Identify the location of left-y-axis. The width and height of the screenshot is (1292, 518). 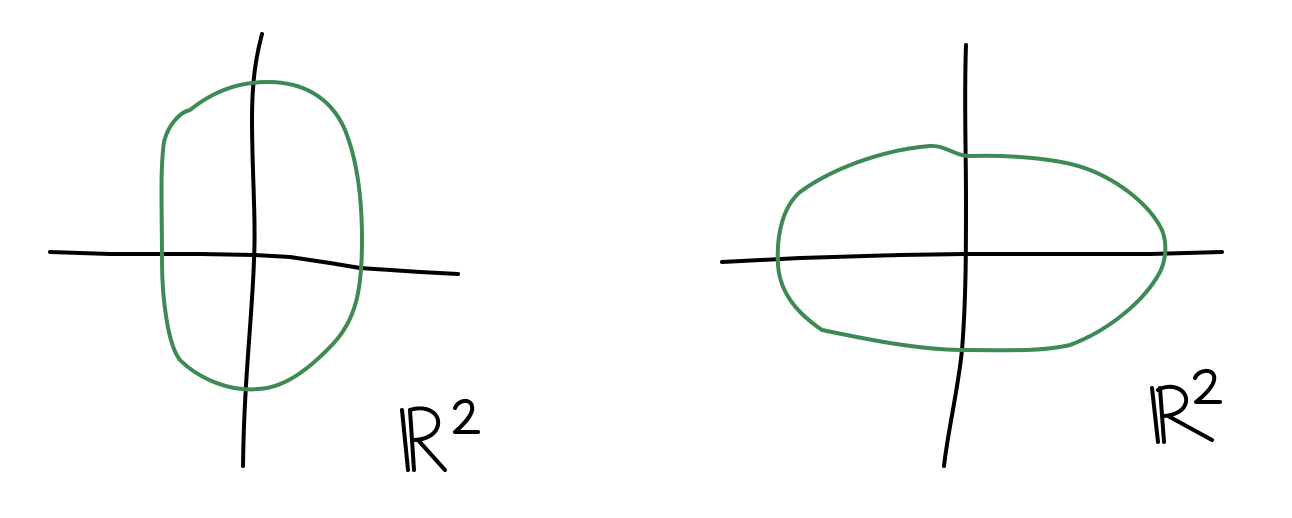
(252, 250).